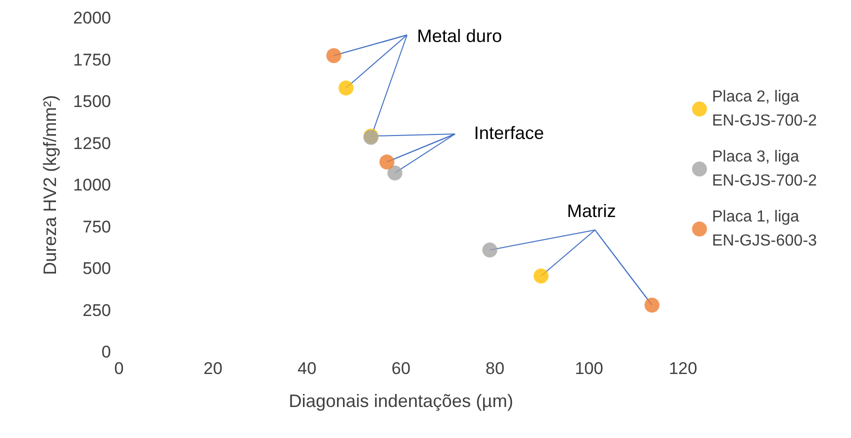 This screenshot has height=438, width=851. I want to click on legend-label: Placa 1, liga EN-GJS-600-3, so click(765, 229).